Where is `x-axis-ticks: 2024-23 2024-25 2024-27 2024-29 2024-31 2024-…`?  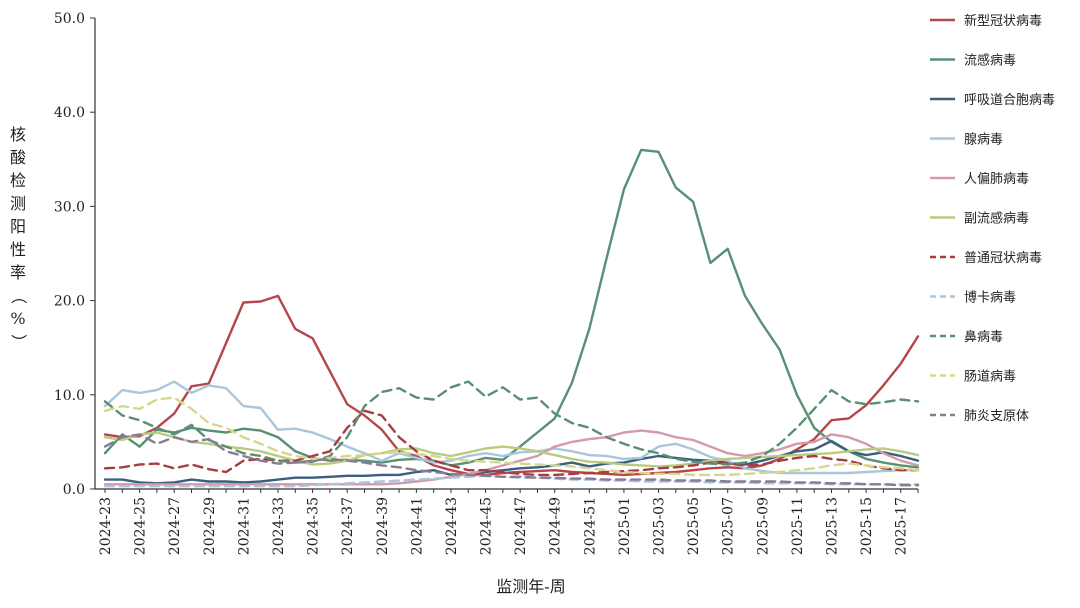
x-axis-ticks: 2024-23 2024-25 2024-27 2024-29 2024-31 2024-… is located at coordinates (508, 522).